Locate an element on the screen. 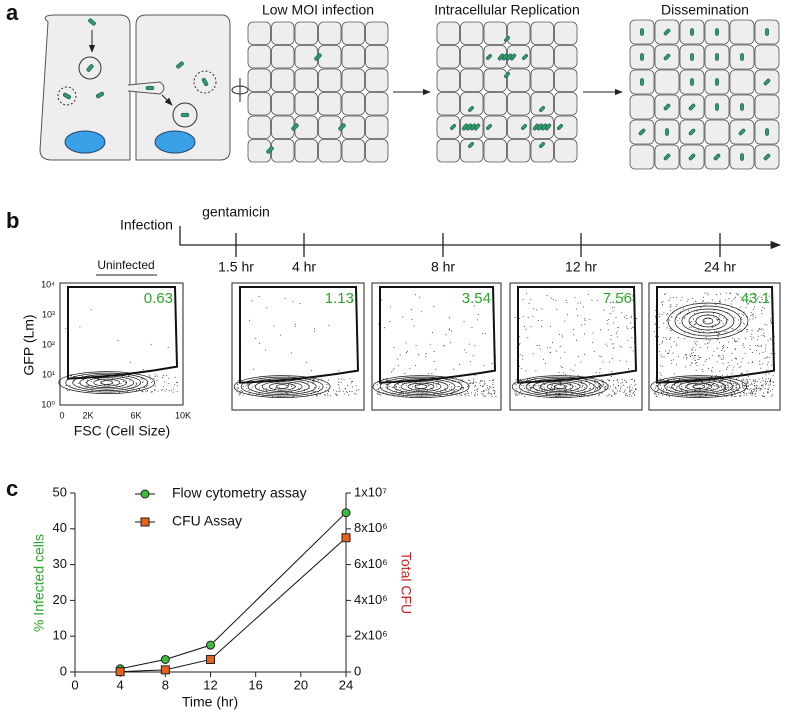 The width and height of the screenshot is (789, 720). y-tick-label: 10³ is located at coordinates (48, 314).